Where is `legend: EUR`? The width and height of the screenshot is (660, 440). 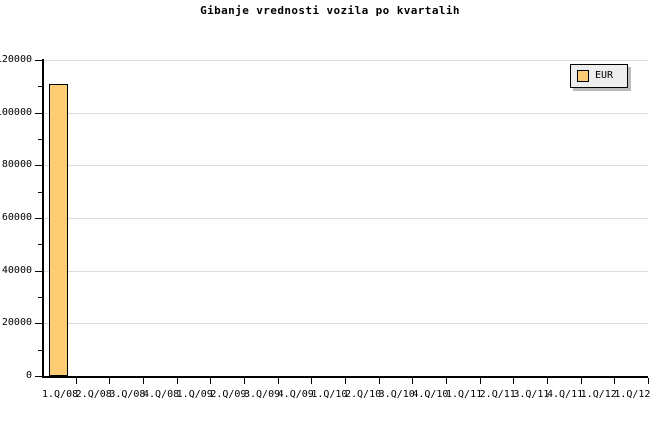 legend: EUR is located at coordinates (599, 76).